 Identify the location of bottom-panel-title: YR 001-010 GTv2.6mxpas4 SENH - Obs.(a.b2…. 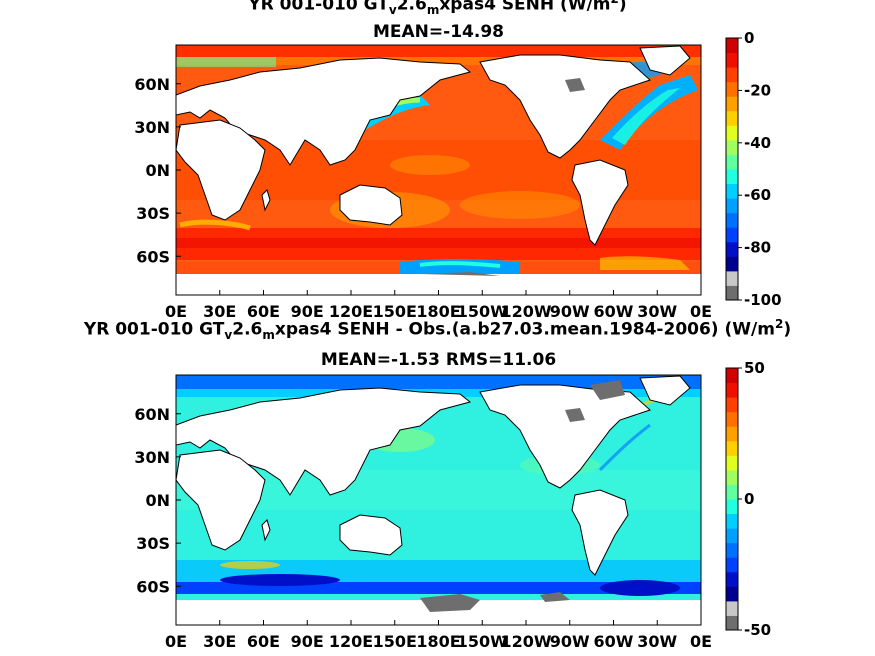
(437, 330).